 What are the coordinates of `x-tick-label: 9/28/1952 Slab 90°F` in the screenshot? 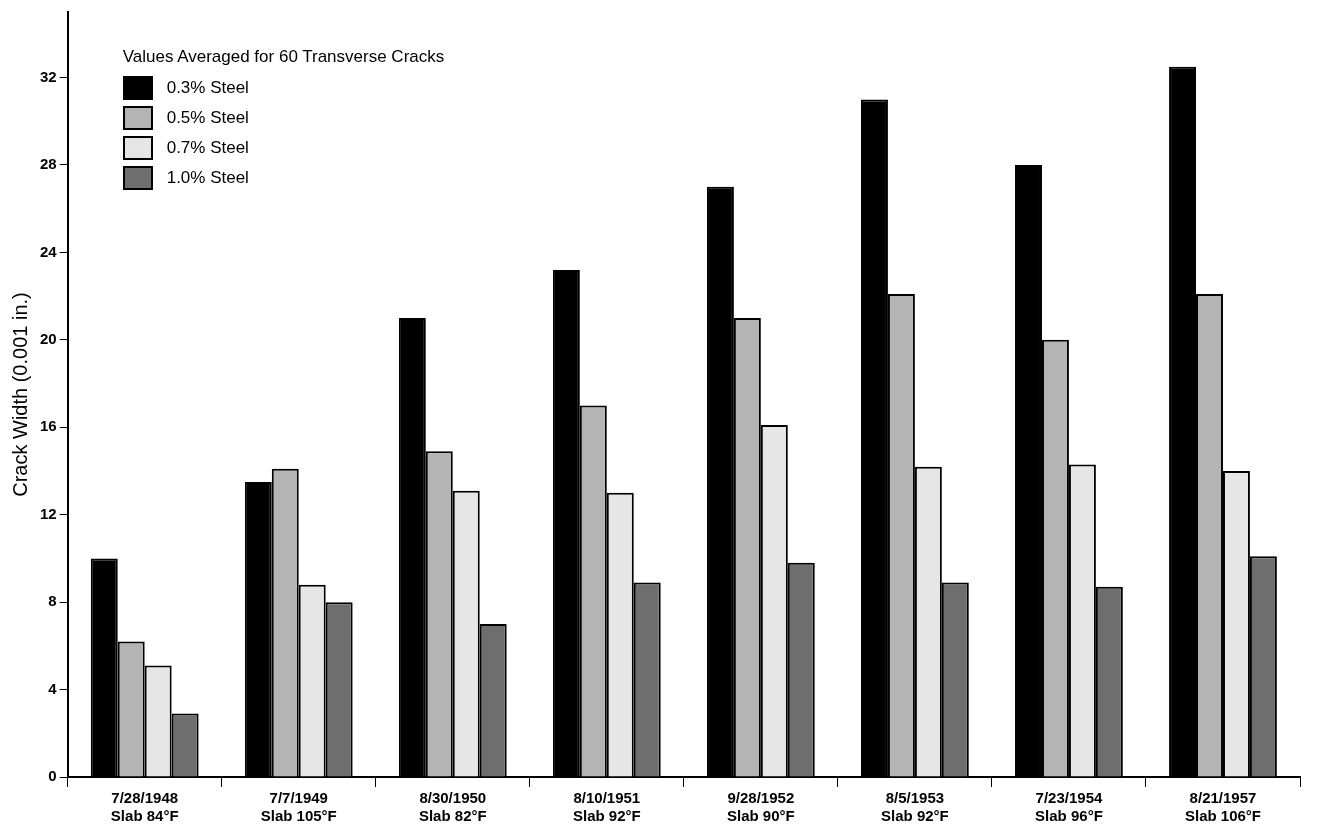 It's located at (761, 807).